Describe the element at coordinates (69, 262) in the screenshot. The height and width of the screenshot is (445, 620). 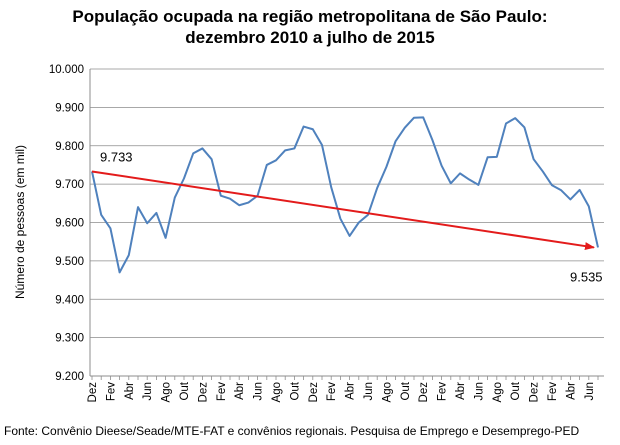
I see `y-tick-label: 9.500` at that location.